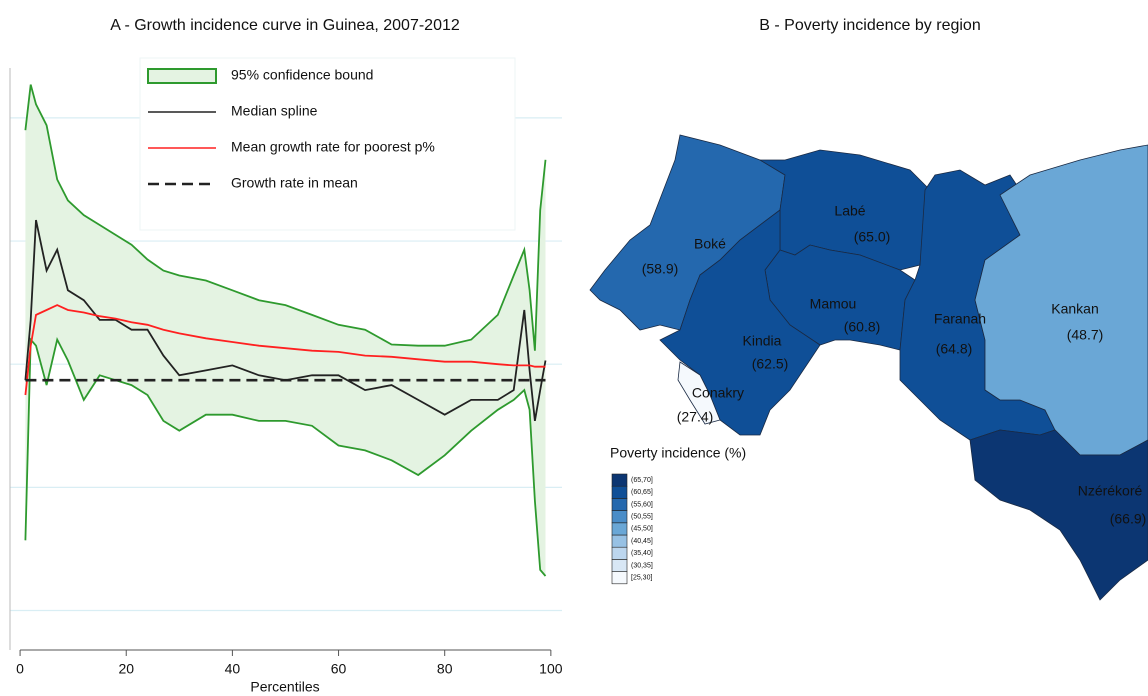  What do you see at coordinates (233, 669) in the screenshot?
I see `x-tick-label: 40` at bounding box center [233, 669].